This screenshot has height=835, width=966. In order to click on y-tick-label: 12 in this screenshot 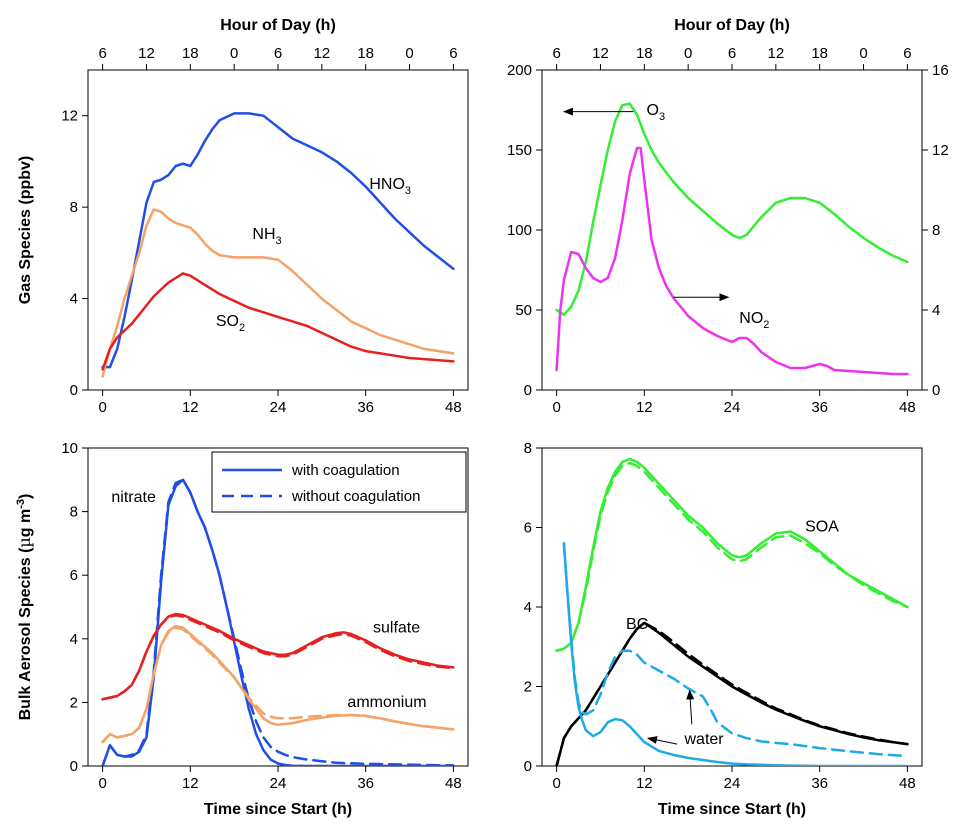, I will do `click(69, 116)`.